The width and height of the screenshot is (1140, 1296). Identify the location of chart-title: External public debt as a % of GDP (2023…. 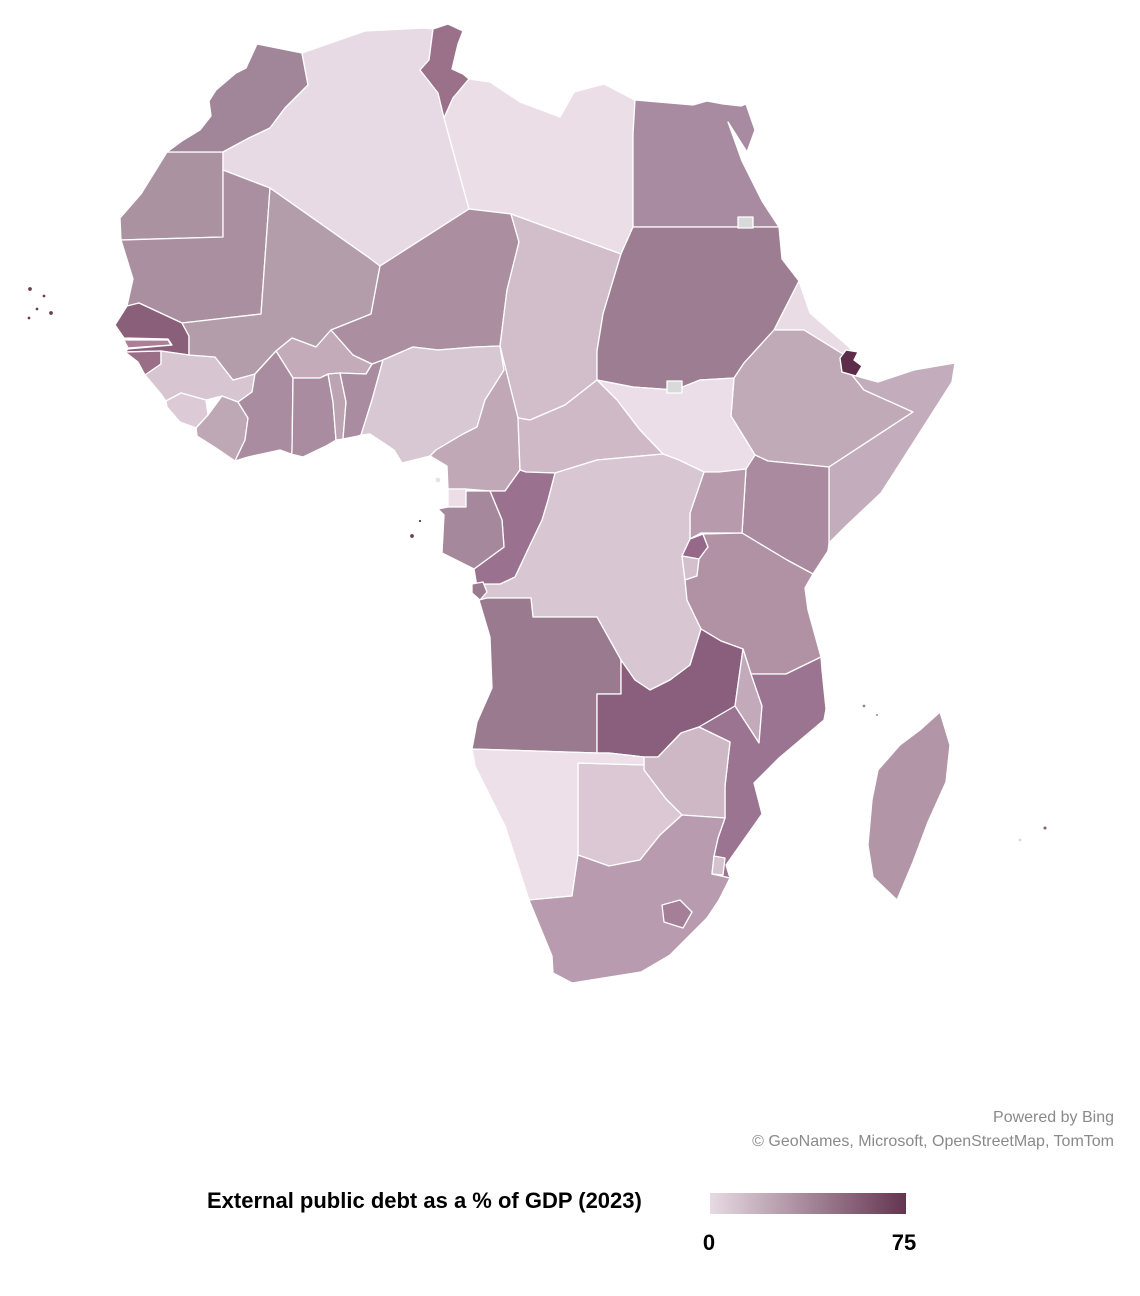
(424, 1200).